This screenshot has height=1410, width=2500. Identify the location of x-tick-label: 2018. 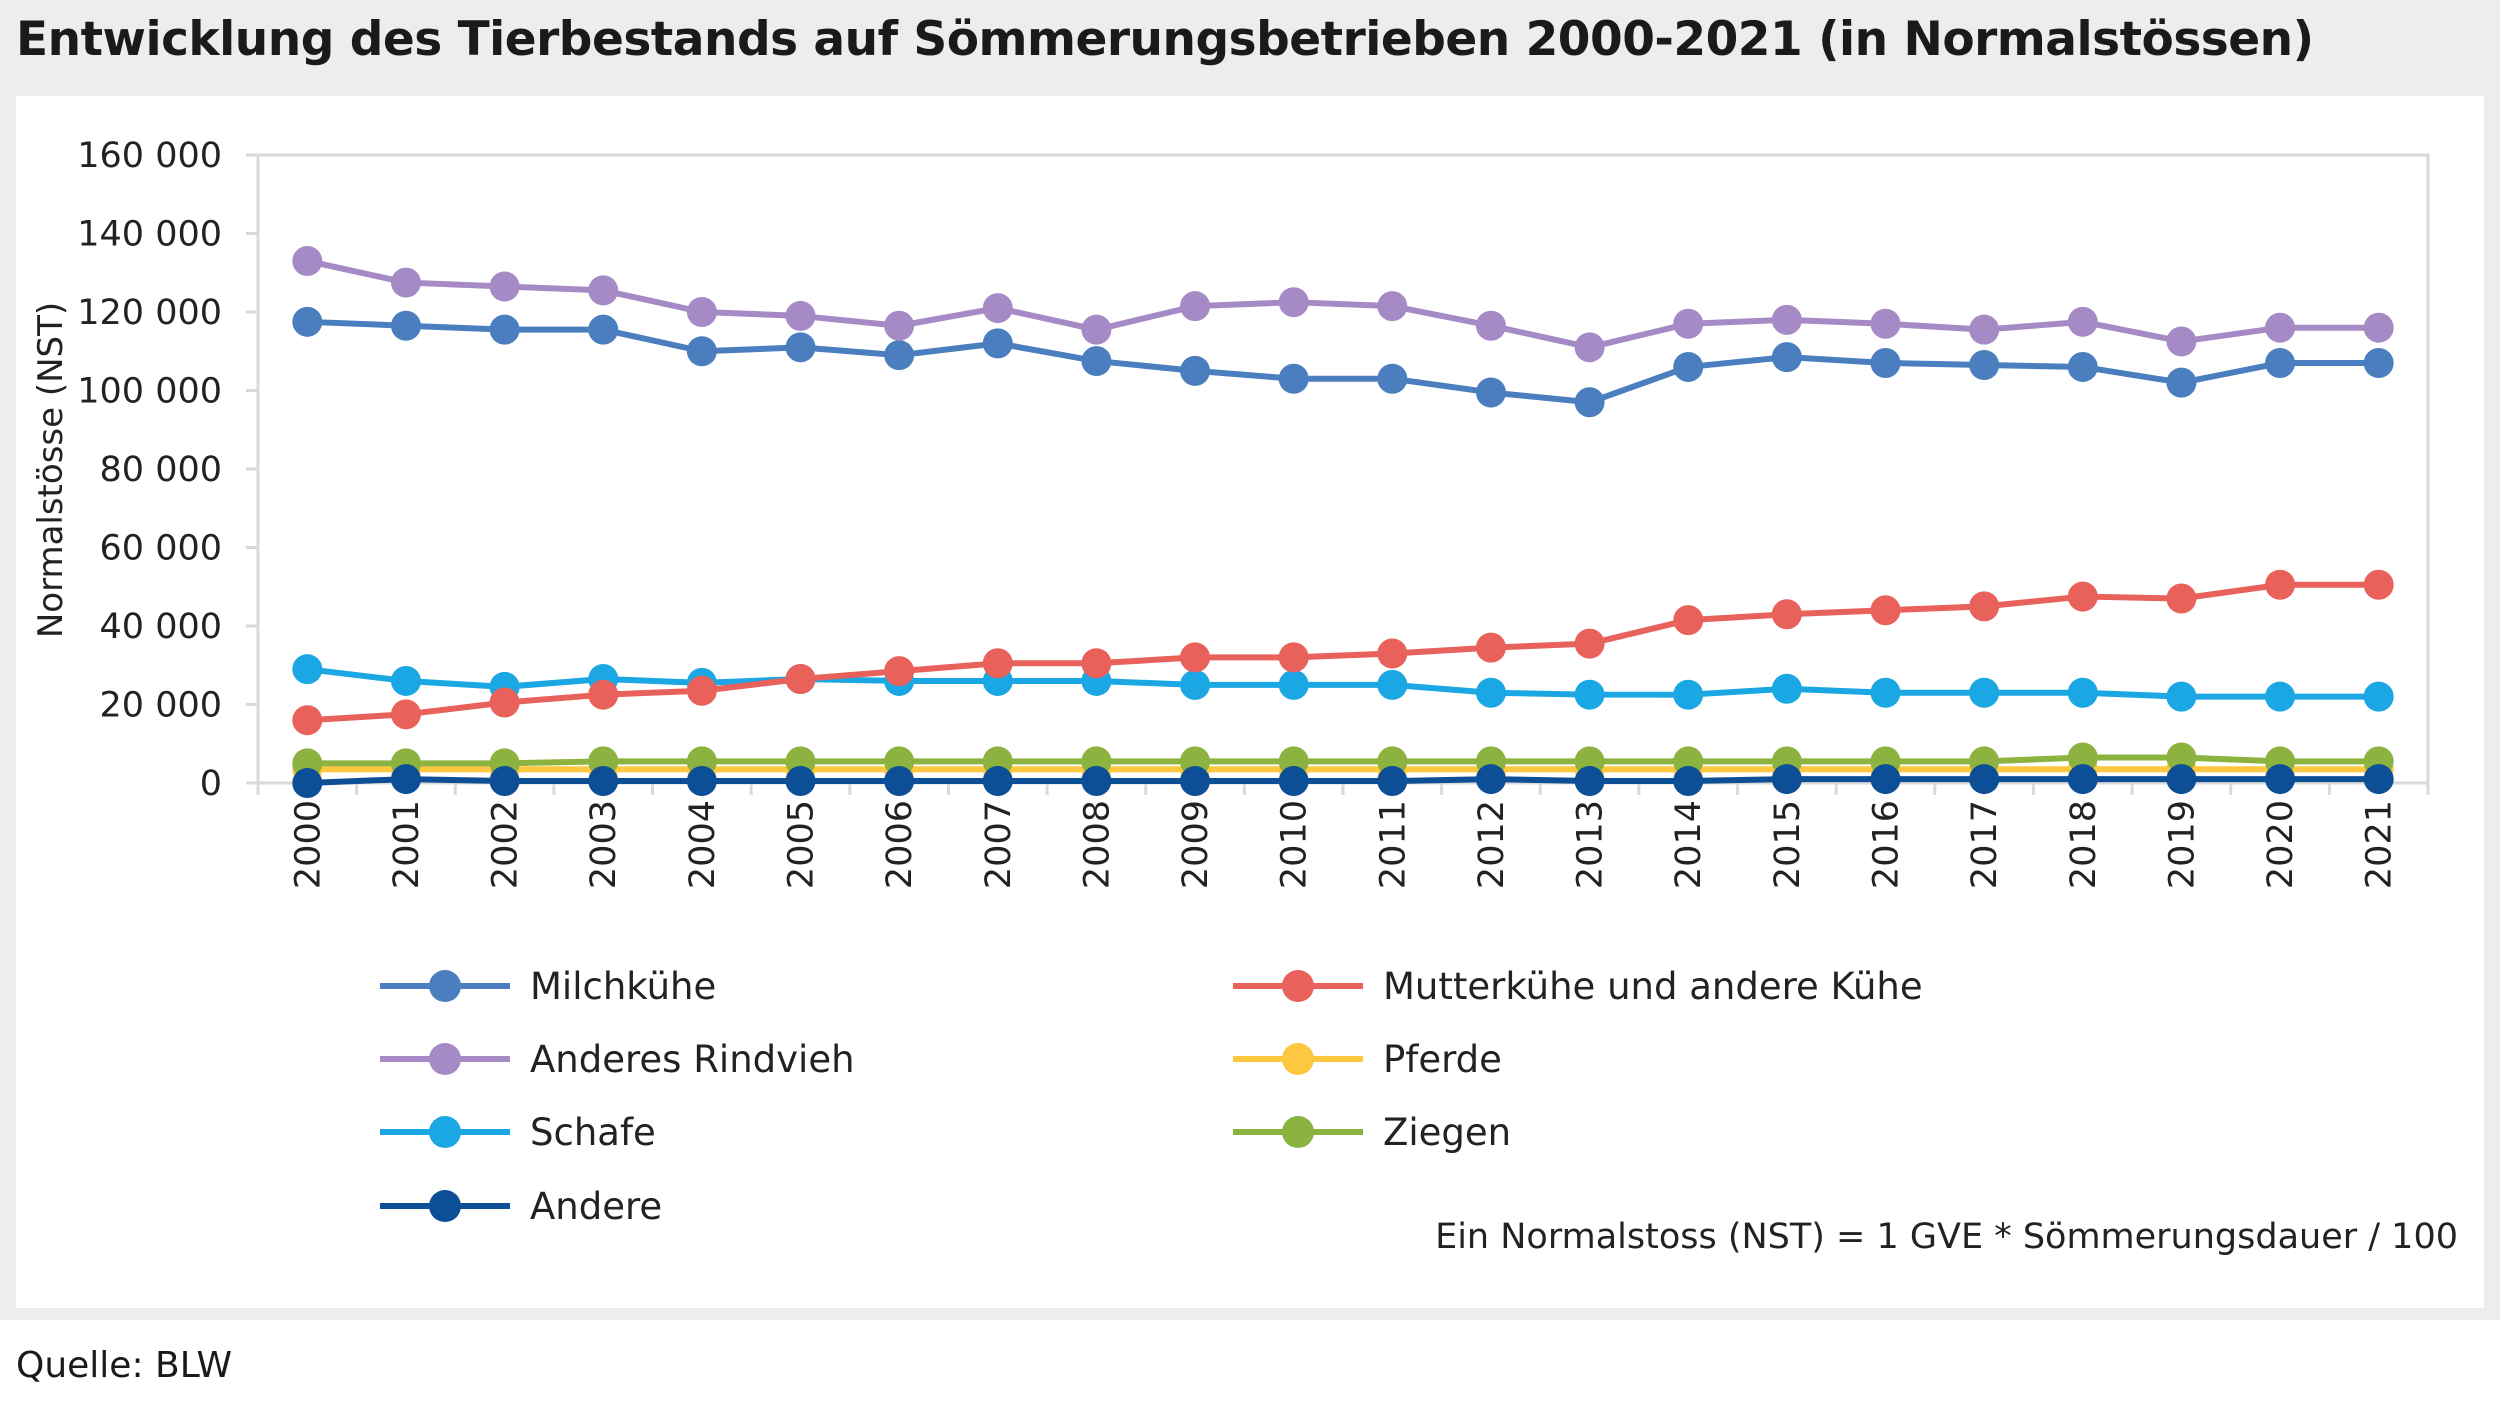
(2084, 844).